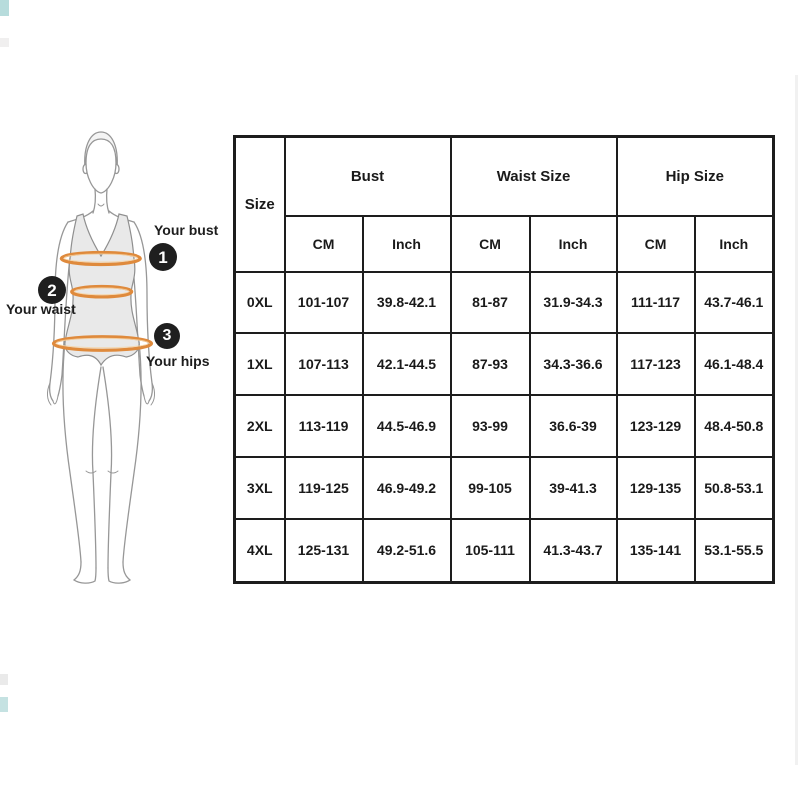 This screenshot has width=800, height=800. I want to click on table-cell: 44.5-46.9, so click(406, 426).